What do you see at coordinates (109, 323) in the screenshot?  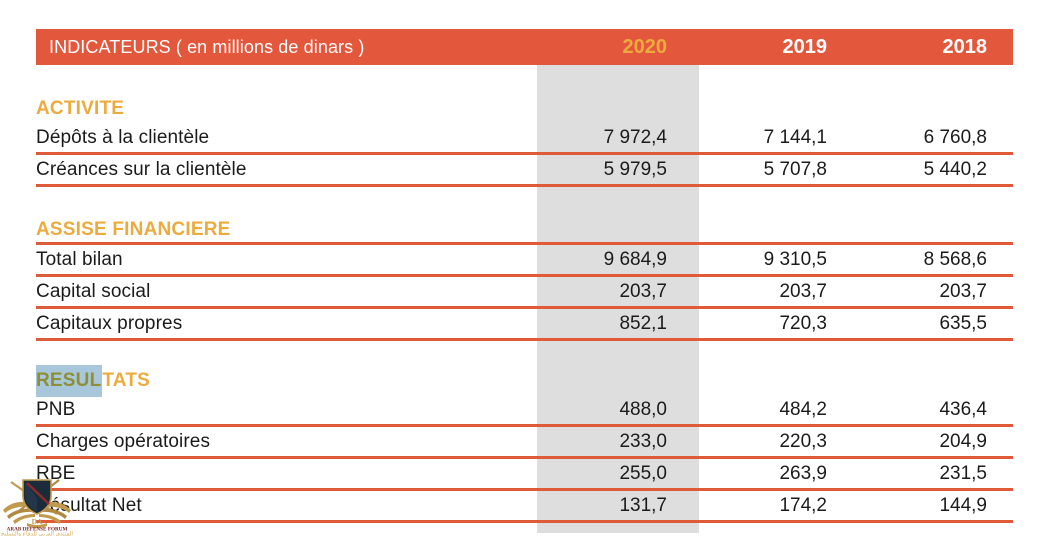 I see `row-label: Capitaux propres` at bounding box center [109, 323].